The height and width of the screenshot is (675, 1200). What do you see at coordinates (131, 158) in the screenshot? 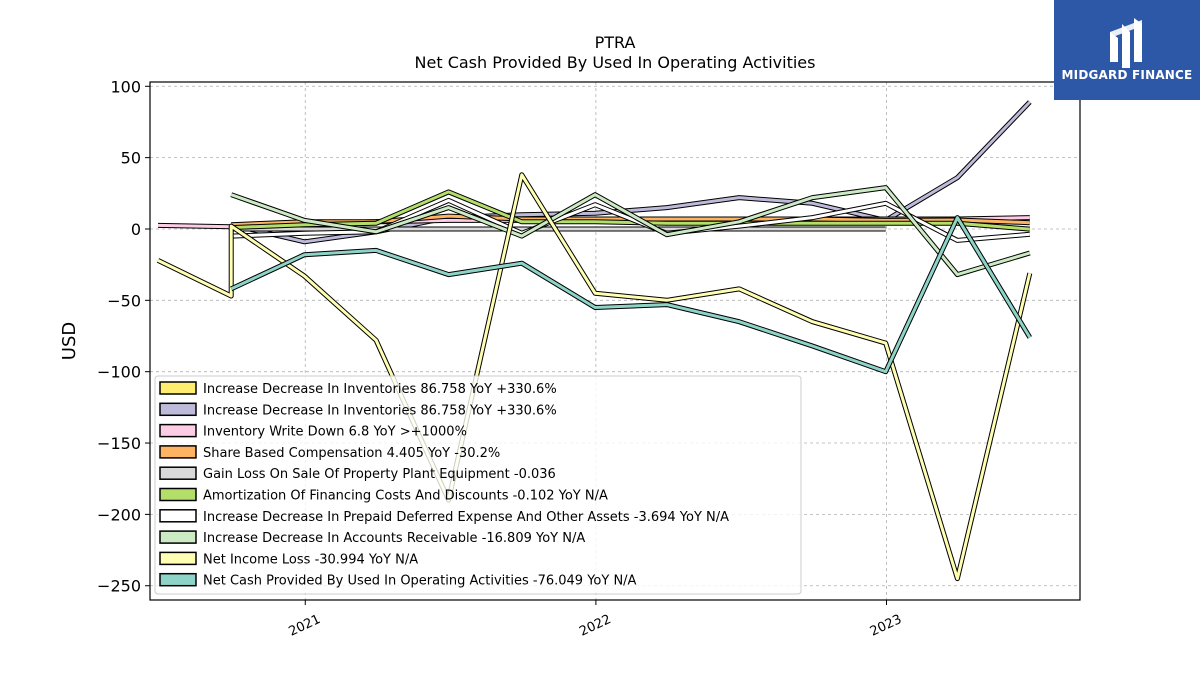
I see `y-tick-label: 50` at bounding box center [131, 158].